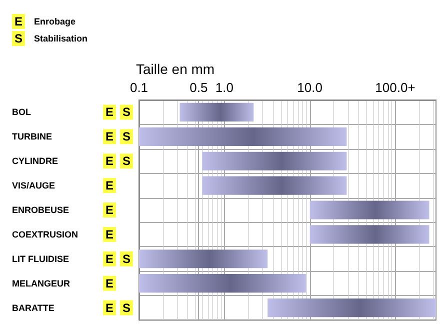 The width and height of the screenshot is (448, 336). I want to click on text: Enrobage, so click(55, 21).